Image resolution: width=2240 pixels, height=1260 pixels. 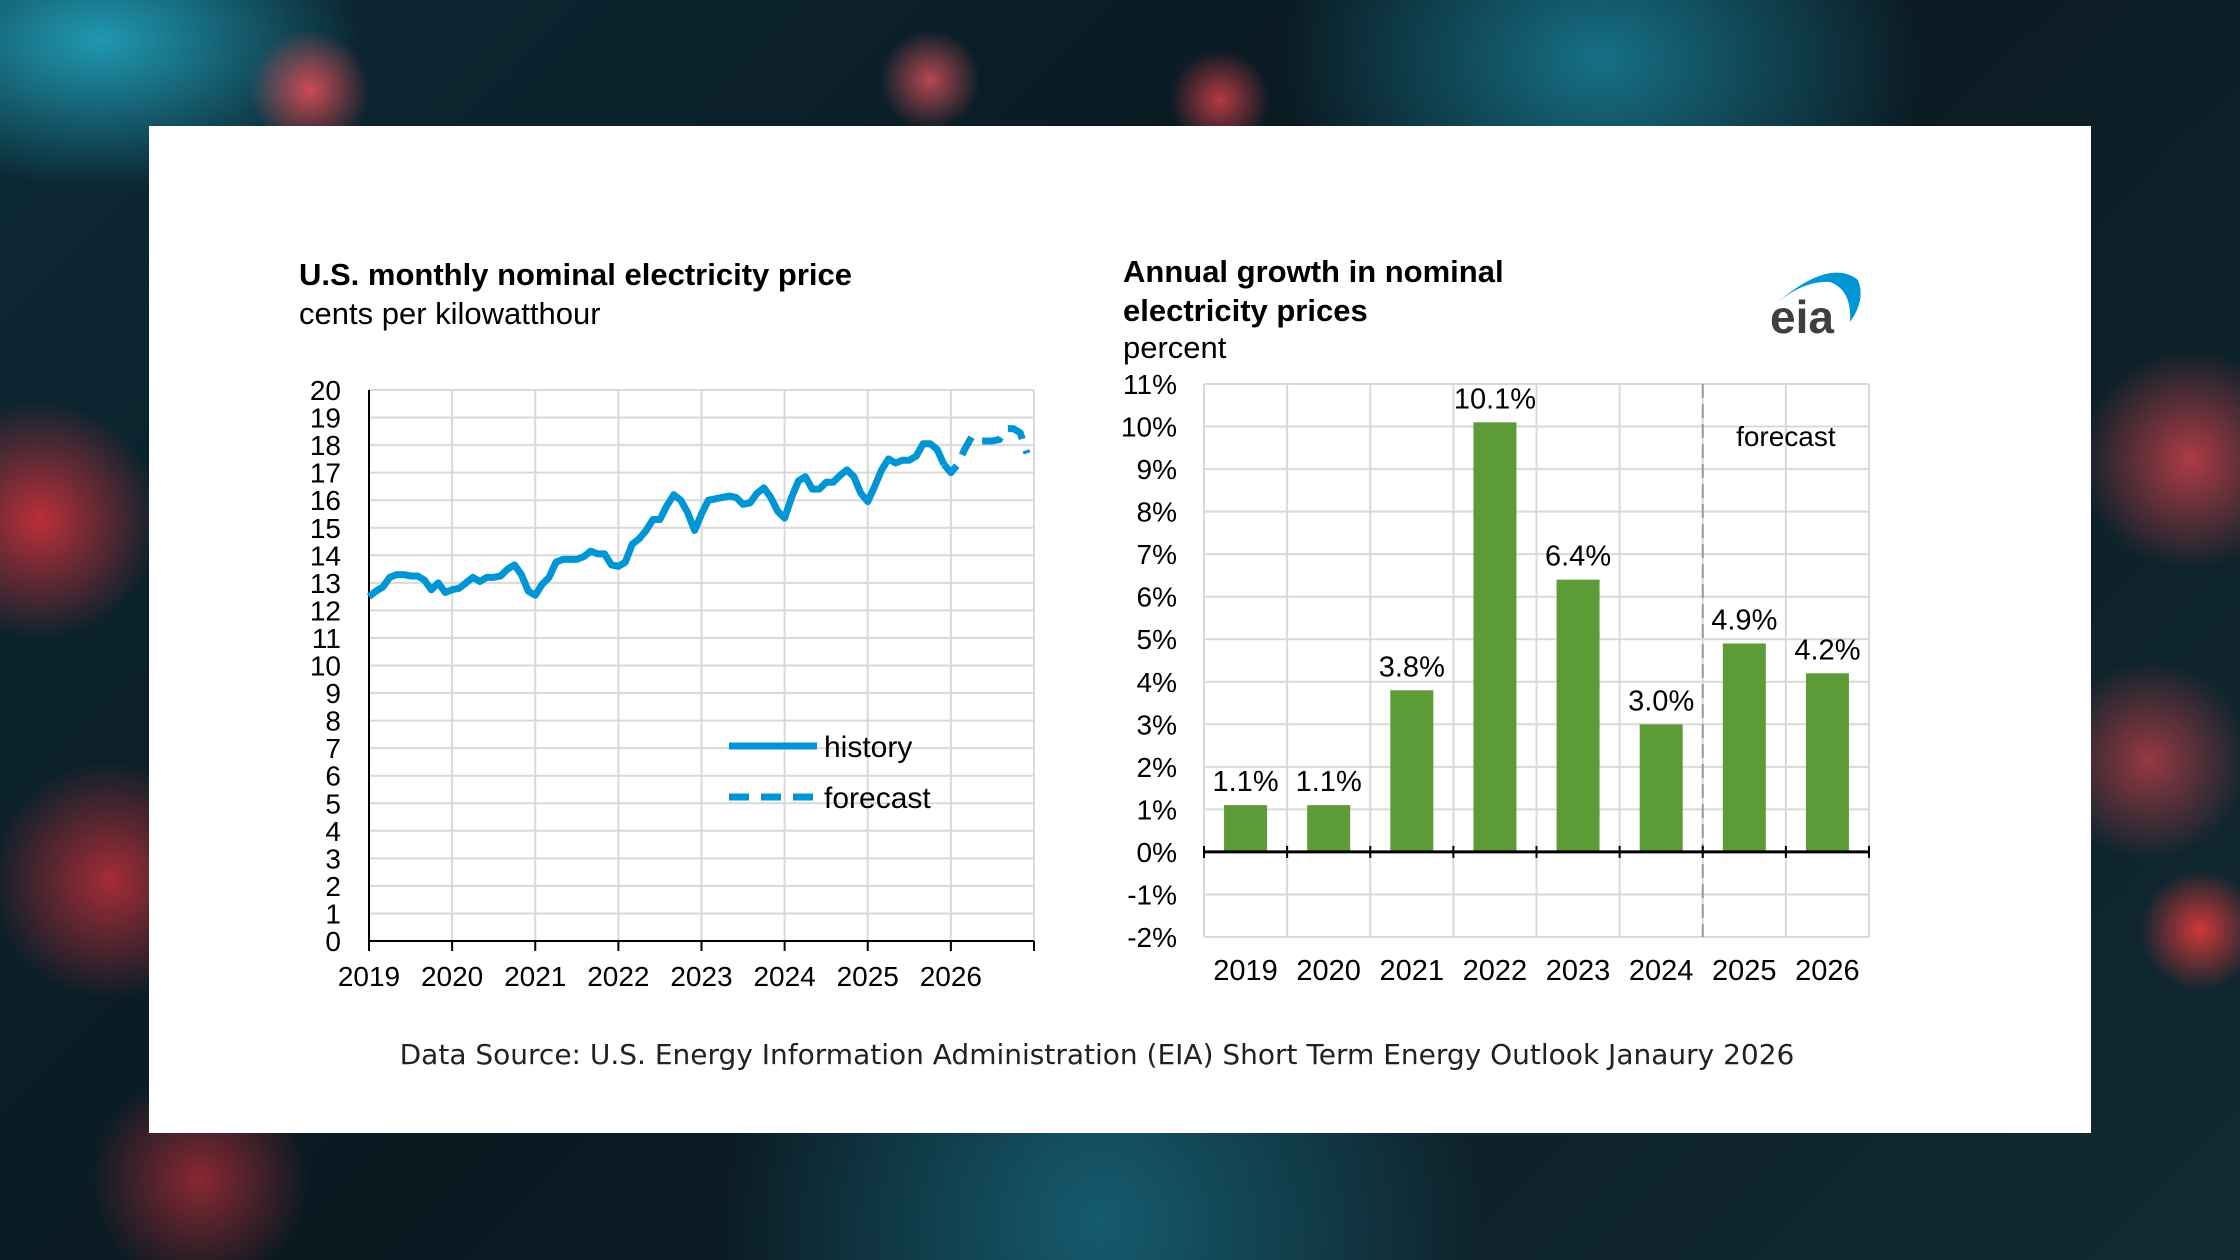 What do you see at coordinates (333, 831) in the screenshot?
I see `y-tick-label: 4` at bounding box center [333, 831].